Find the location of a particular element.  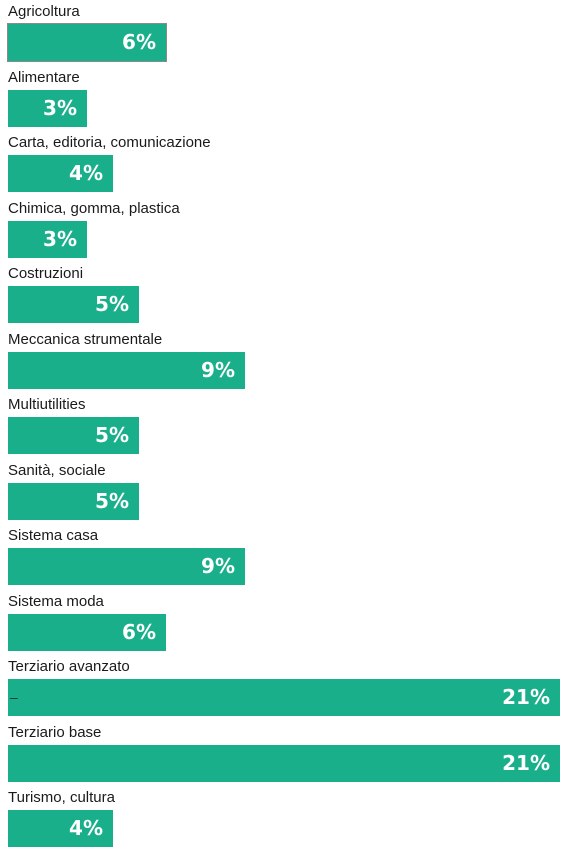

category-label: Chimica, gomma, plastica is located at coordinates (94, 208).